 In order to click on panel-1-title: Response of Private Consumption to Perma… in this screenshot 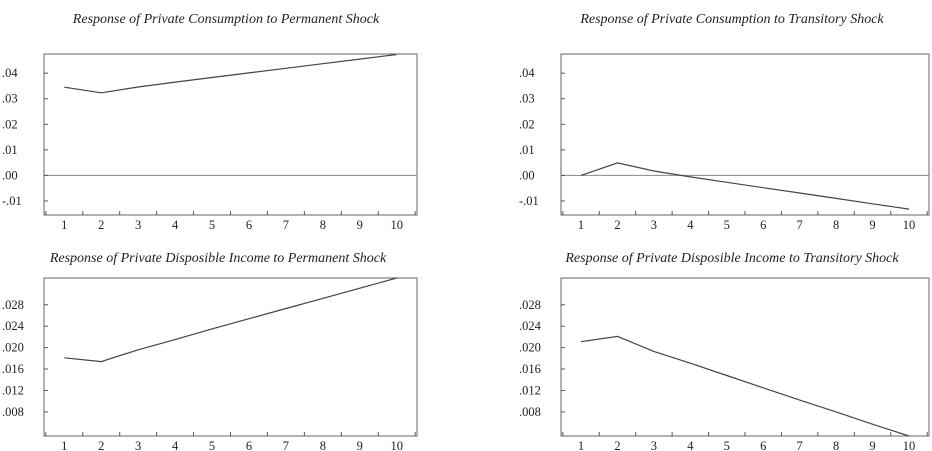, I will do `click(226, 19)`.